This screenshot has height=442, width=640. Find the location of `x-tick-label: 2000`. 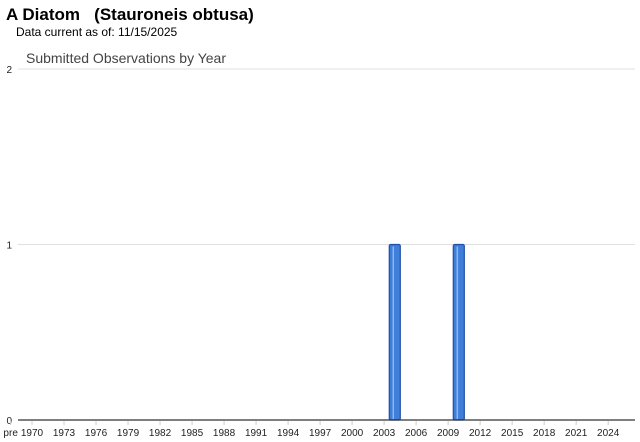

x-tick-label: 2000 is located at coordinates (352, 433).